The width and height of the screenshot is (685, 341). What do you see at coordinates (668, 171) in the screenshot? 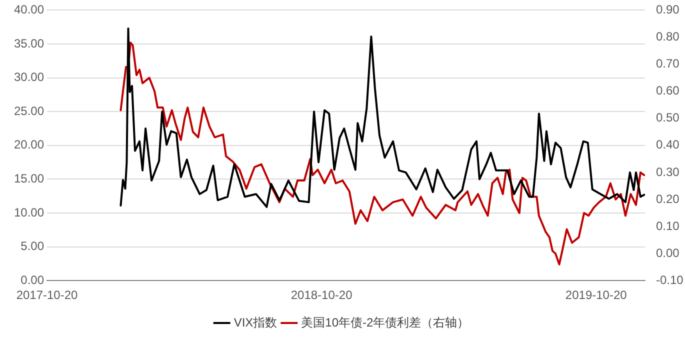
I see `y2-tick-label: 0.30` at bounding box center [668, 171].